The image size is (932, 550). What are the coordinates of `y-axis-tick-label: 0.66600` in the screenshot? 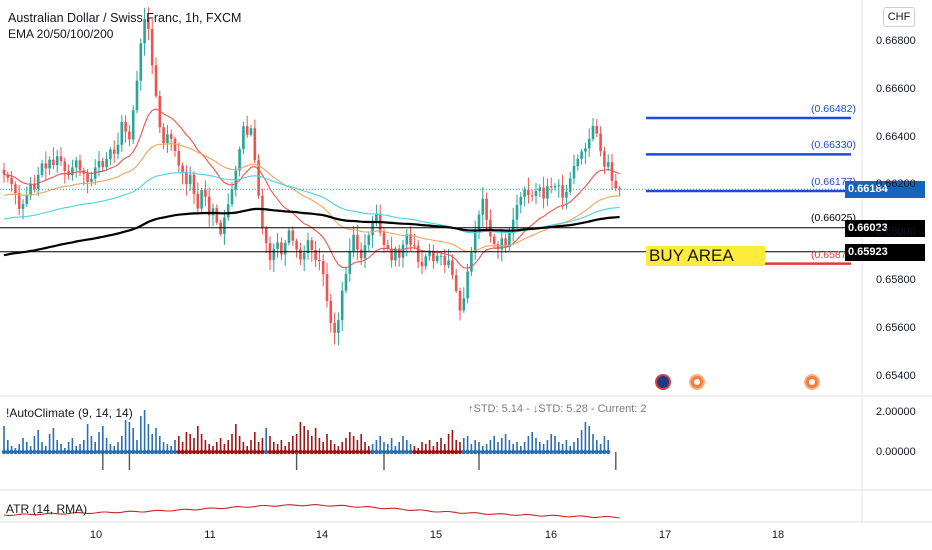 It's located at (896, 88).